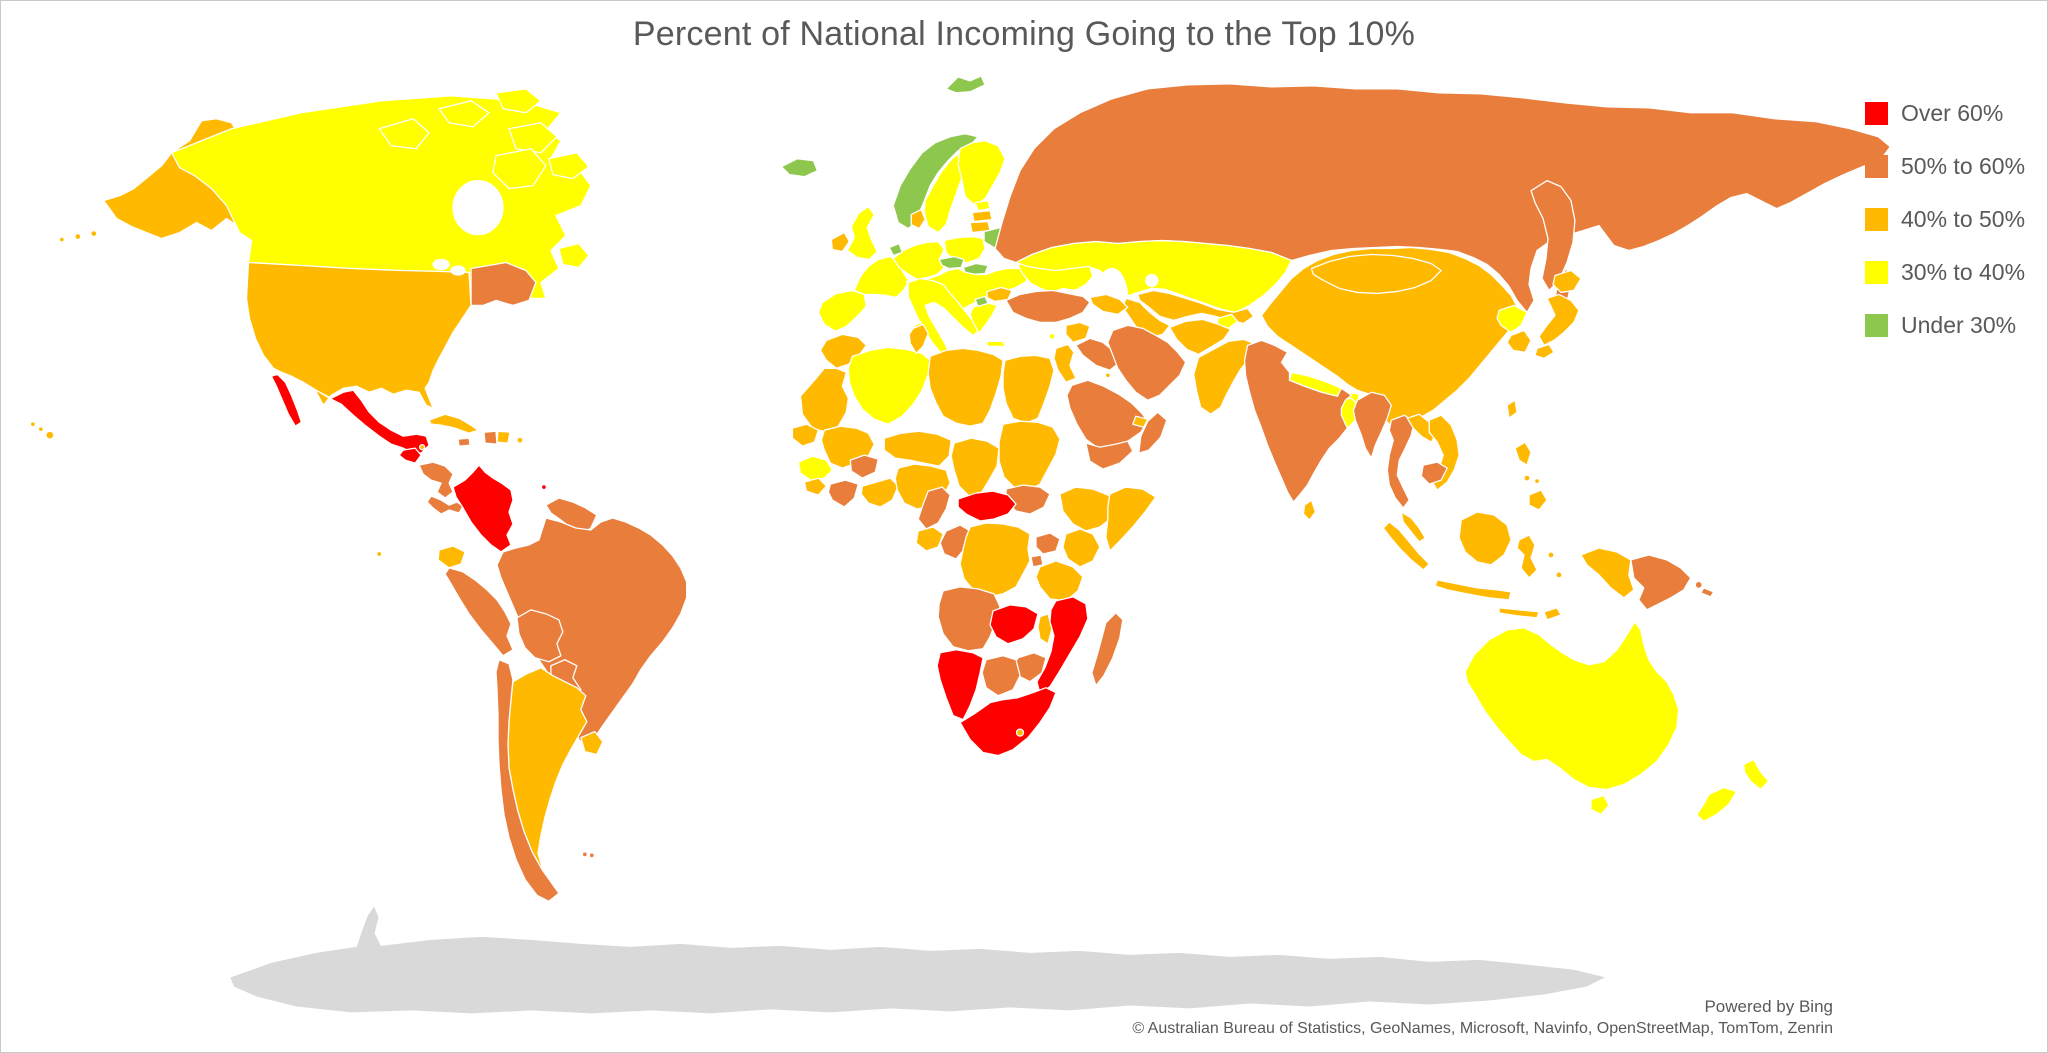 The height and width of the screenshot is (1053, 2048). I want to click on region-australia, so click(1572, 706).